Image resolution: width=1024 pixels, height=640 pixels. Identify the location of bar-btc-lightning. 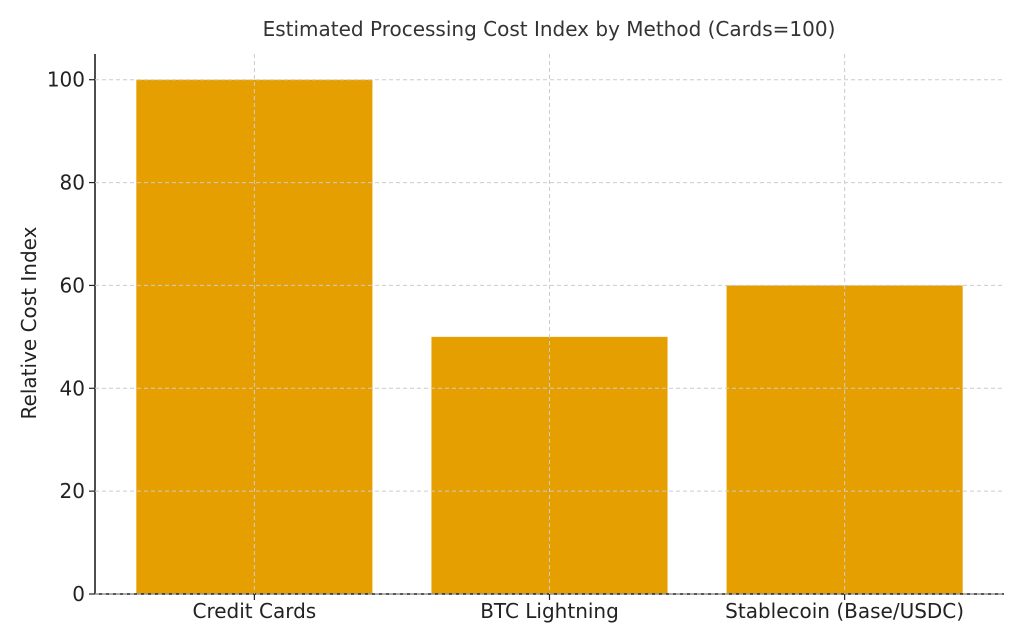
(549, 465).